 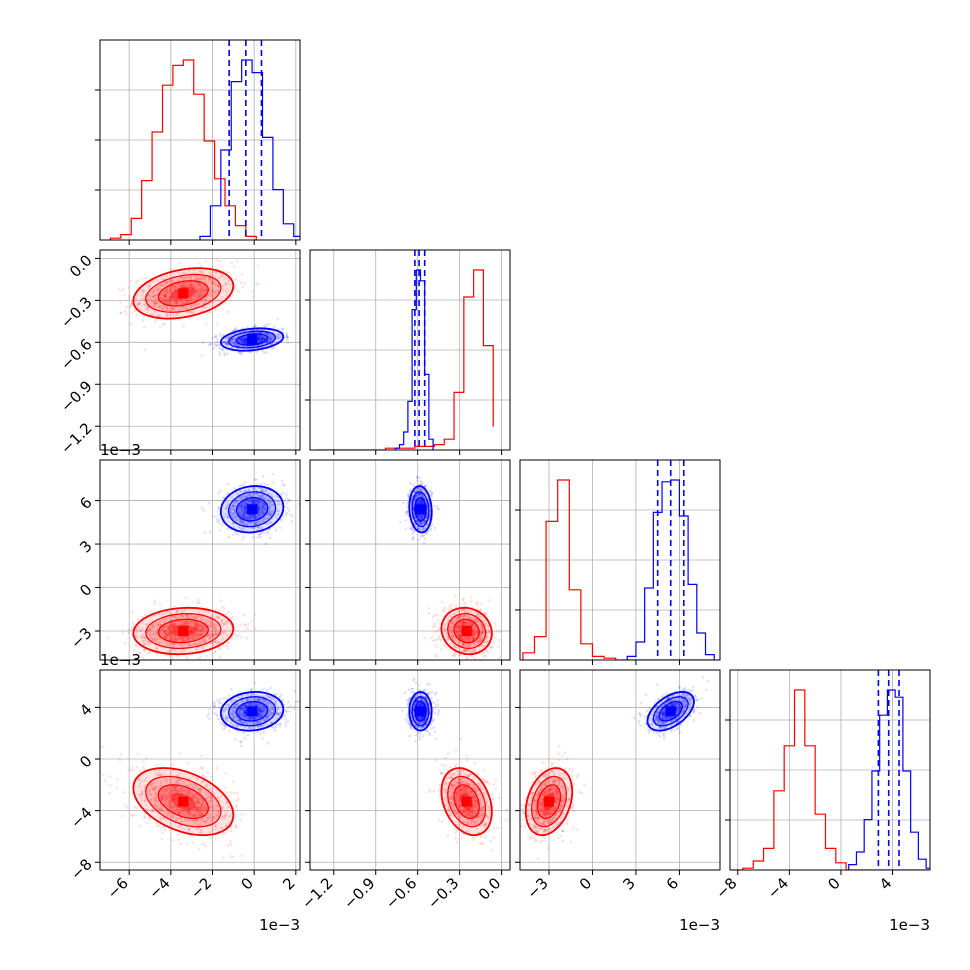 I want to click on panel-frame, so click(x=410, y=560).